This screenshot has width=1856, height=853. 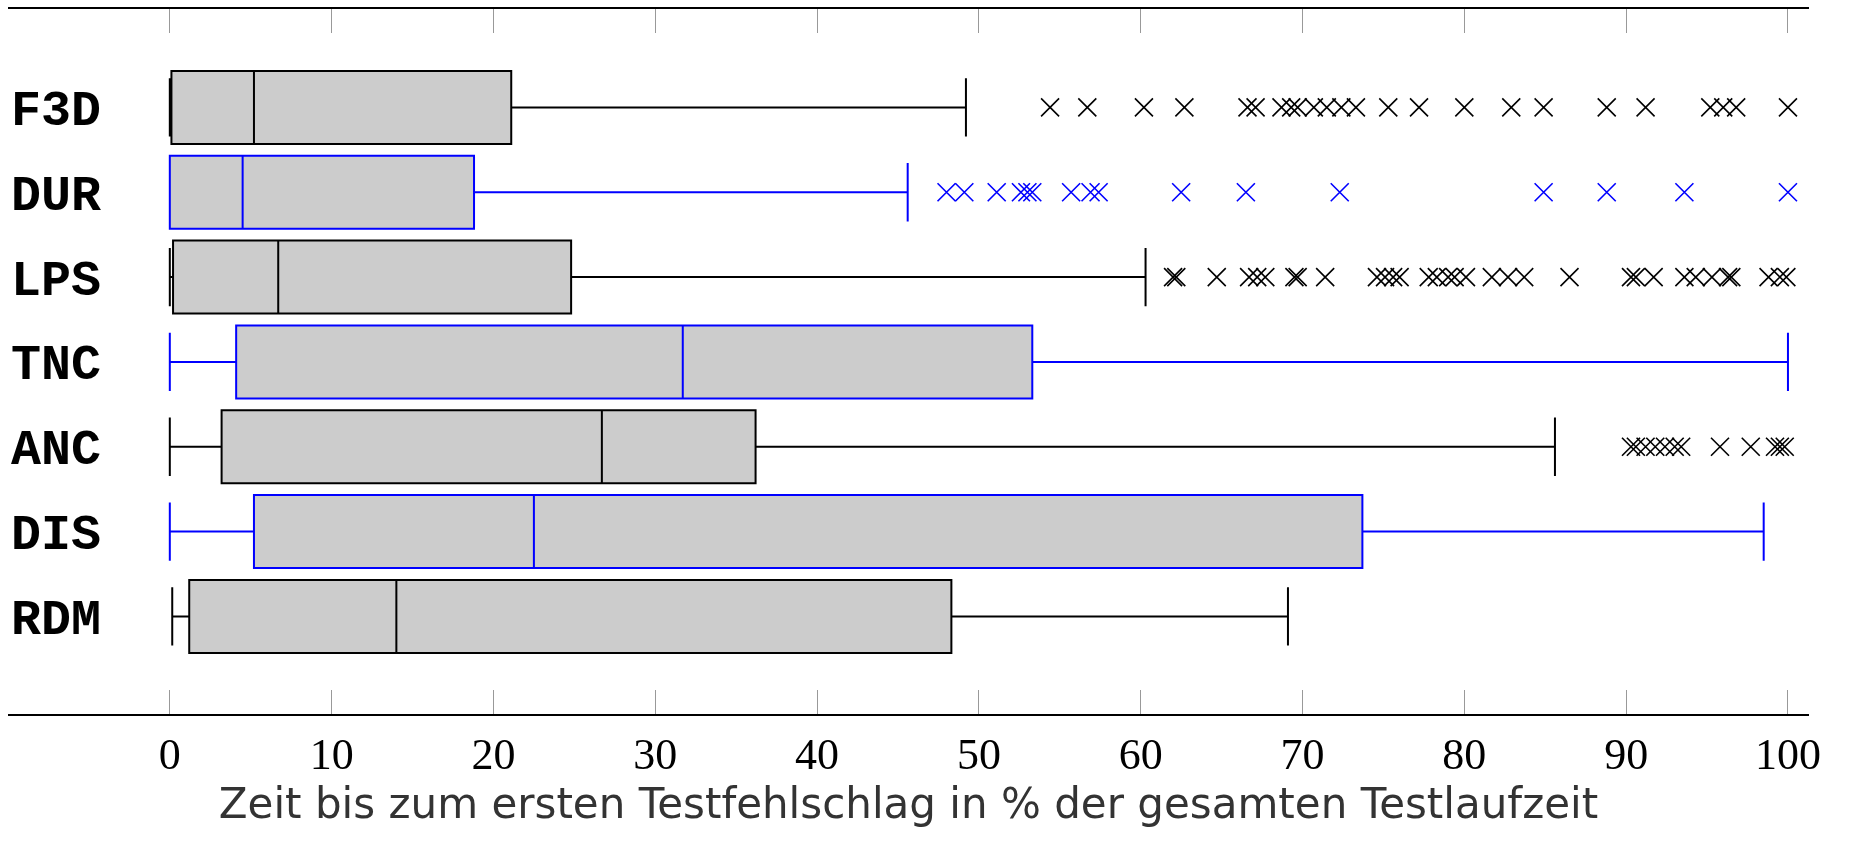 What do you see at coordinates (978, 754) in the screenshot?
I see `x-tick-label: 50` at bounding box center [978, 754].